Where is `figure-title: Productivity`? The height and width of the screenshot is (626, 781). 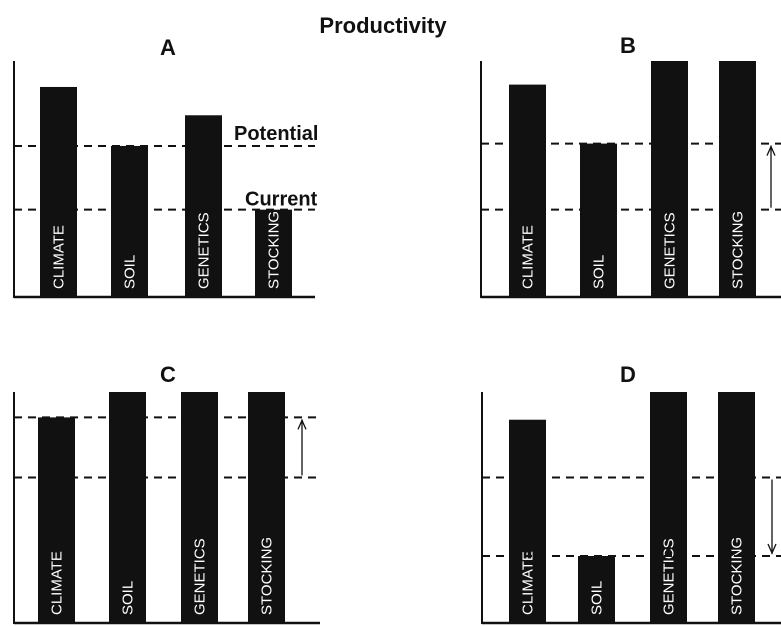
figure-title: Productivity is located at coordinates (383, 25).